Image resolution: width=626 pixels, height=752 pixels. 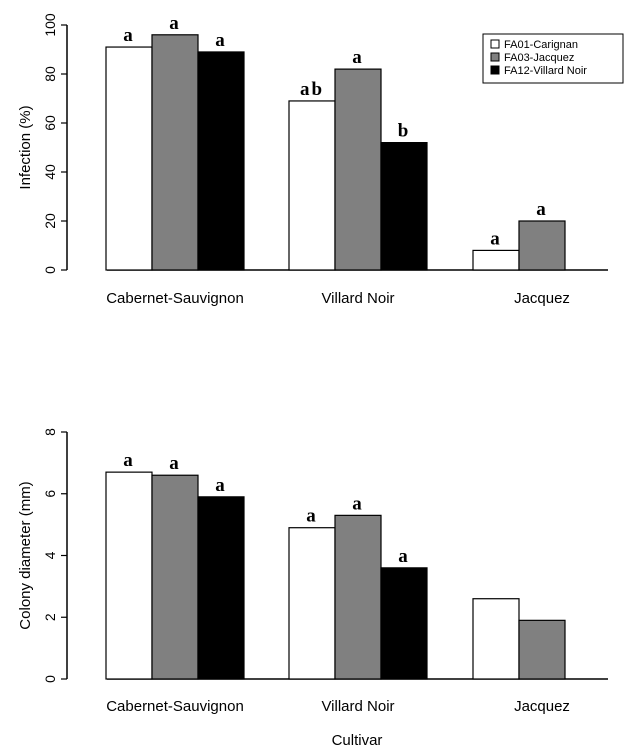 I want to click on significance-letter: b, so click(x=404, y=131).